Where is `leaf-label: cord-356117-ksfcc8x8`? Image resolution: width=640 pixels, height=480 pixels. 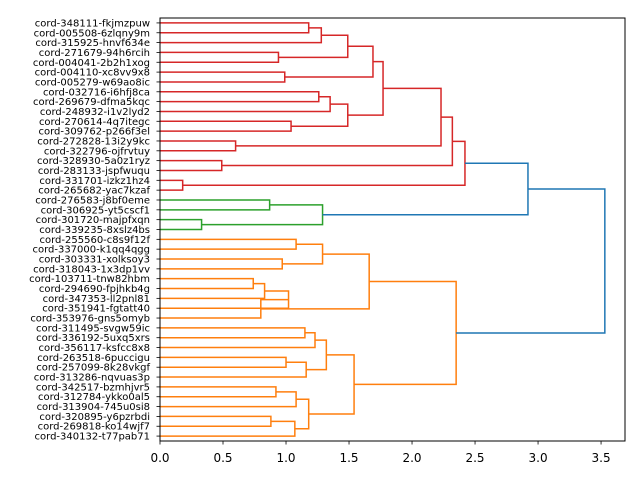 leaf-label: cord-356117-ksfcc8x8 is located at coordinates (94, 348).